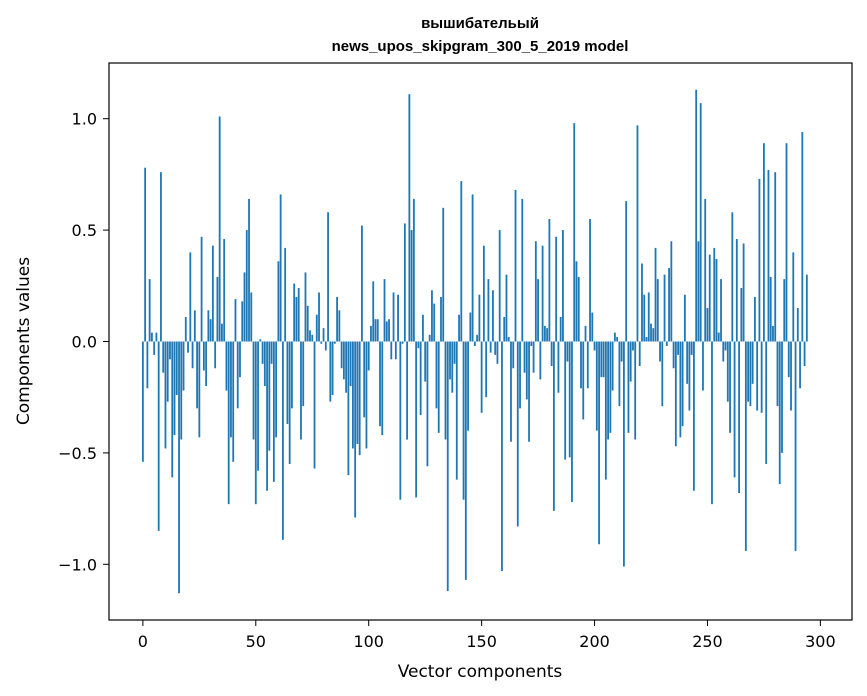  What do you see at coordinates (84, 119) in the screenshot?
I see `y-tick-label: 1.0` at bounding box center [84, 119].